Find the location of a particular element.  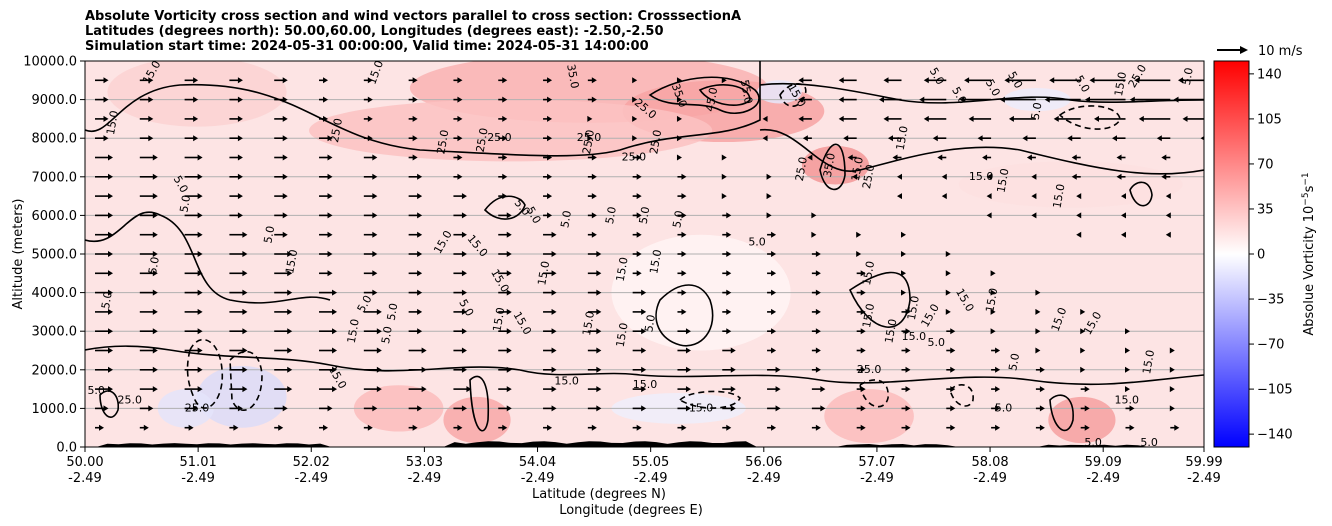

x-tick-label-lat: 52.02 is located at coordinates (311, 462).